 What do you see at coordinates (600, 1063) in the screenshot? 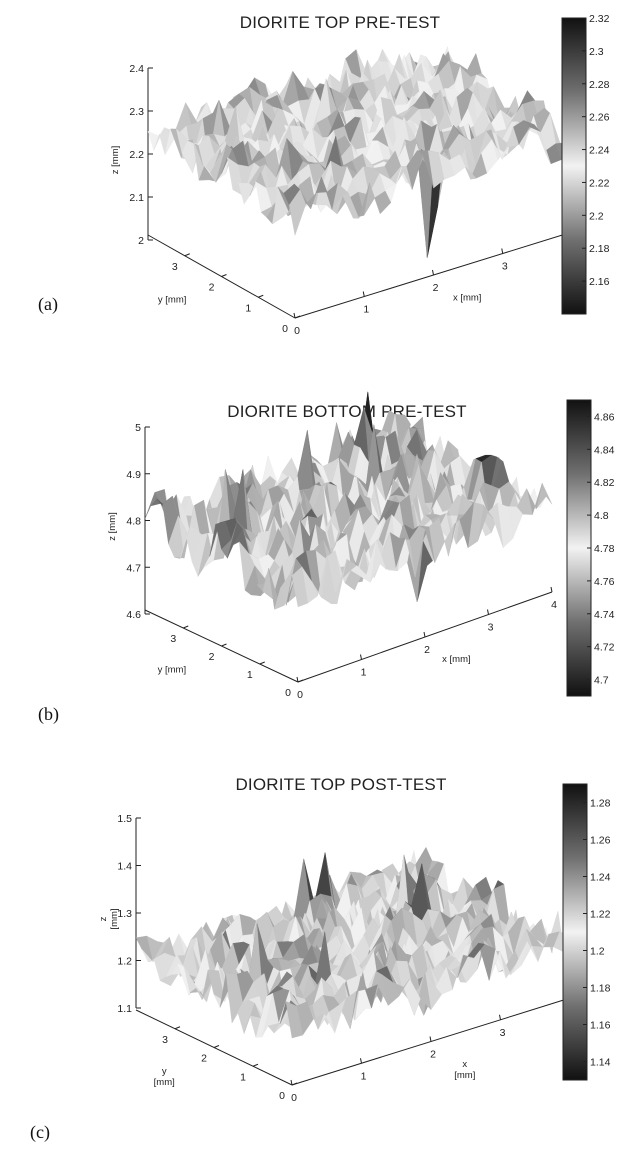
I see `colorbar-tick-label: 1.14` at bounding box center [600, 1063].